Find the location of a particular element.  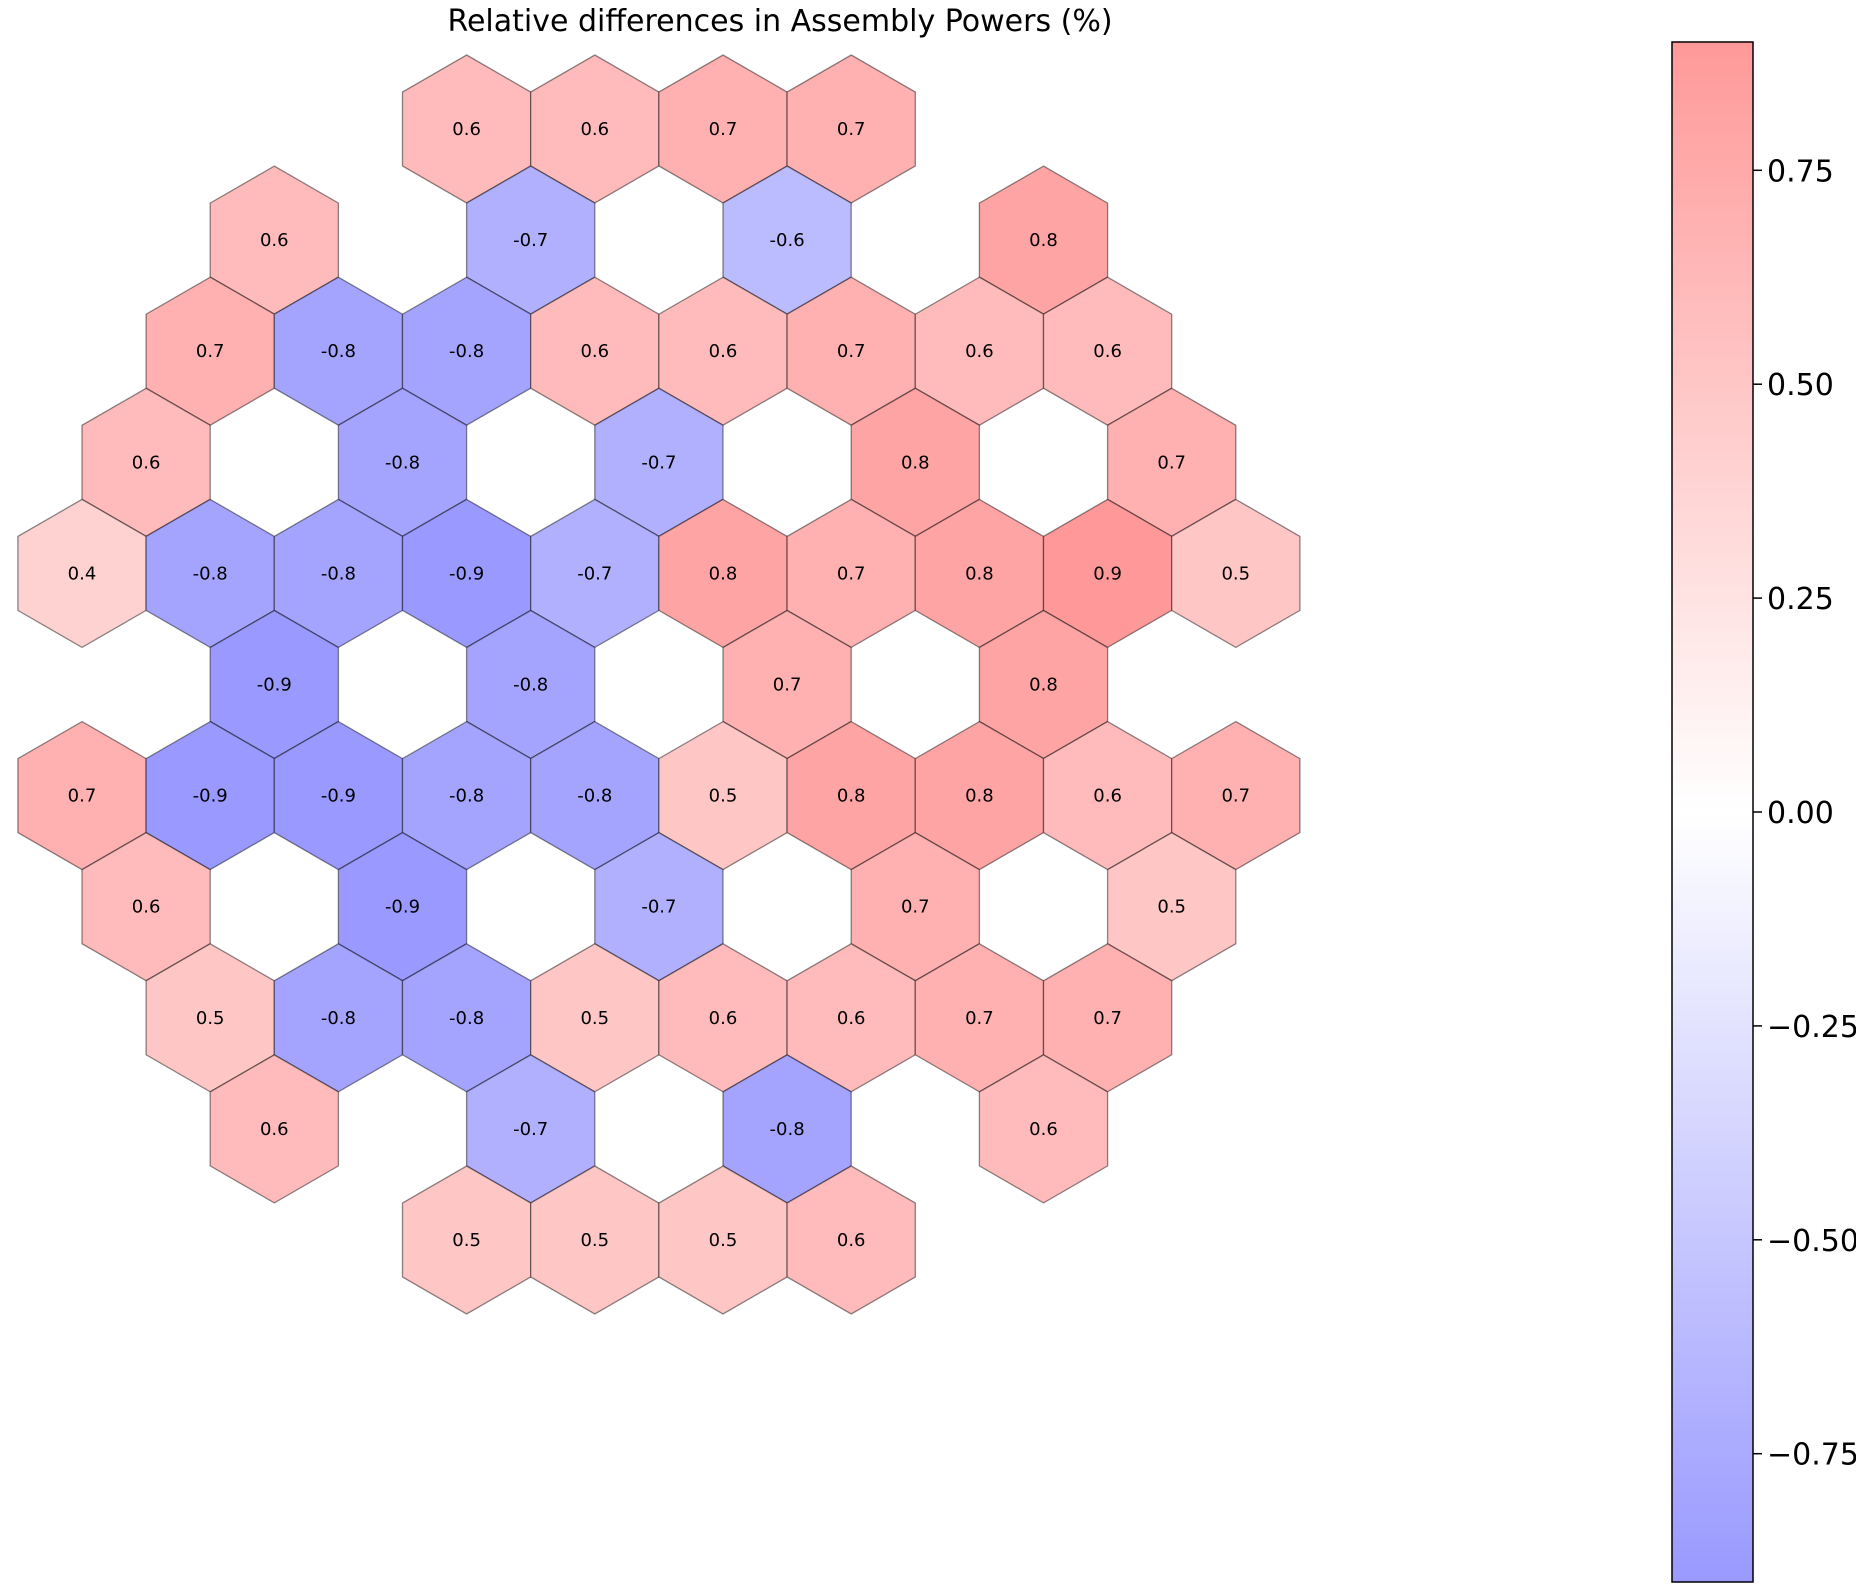

colorbar-tick-label: 0.00 is located at coordinates (1800, 813).